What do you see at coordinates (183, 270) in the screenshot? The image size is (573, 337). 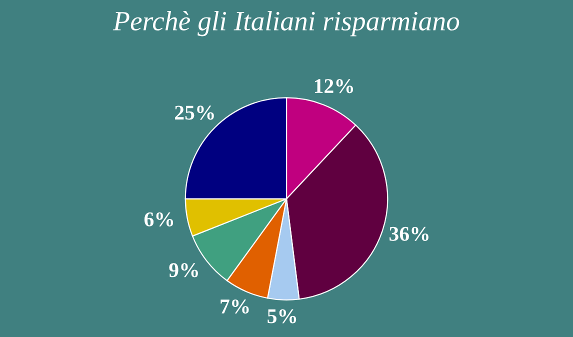 I see `data-label: 9%` at bounding box center [183, 270].